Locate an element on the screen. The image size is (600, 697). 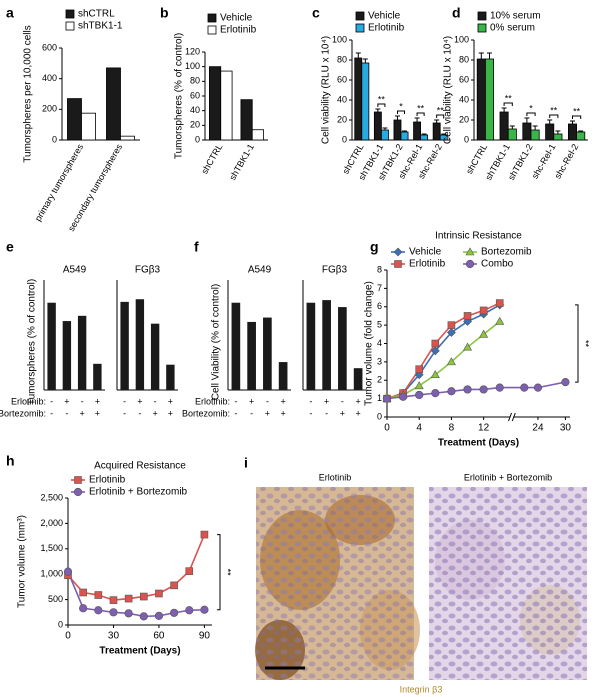
y-tick-label: 4 is located at coordinates (379, 343).